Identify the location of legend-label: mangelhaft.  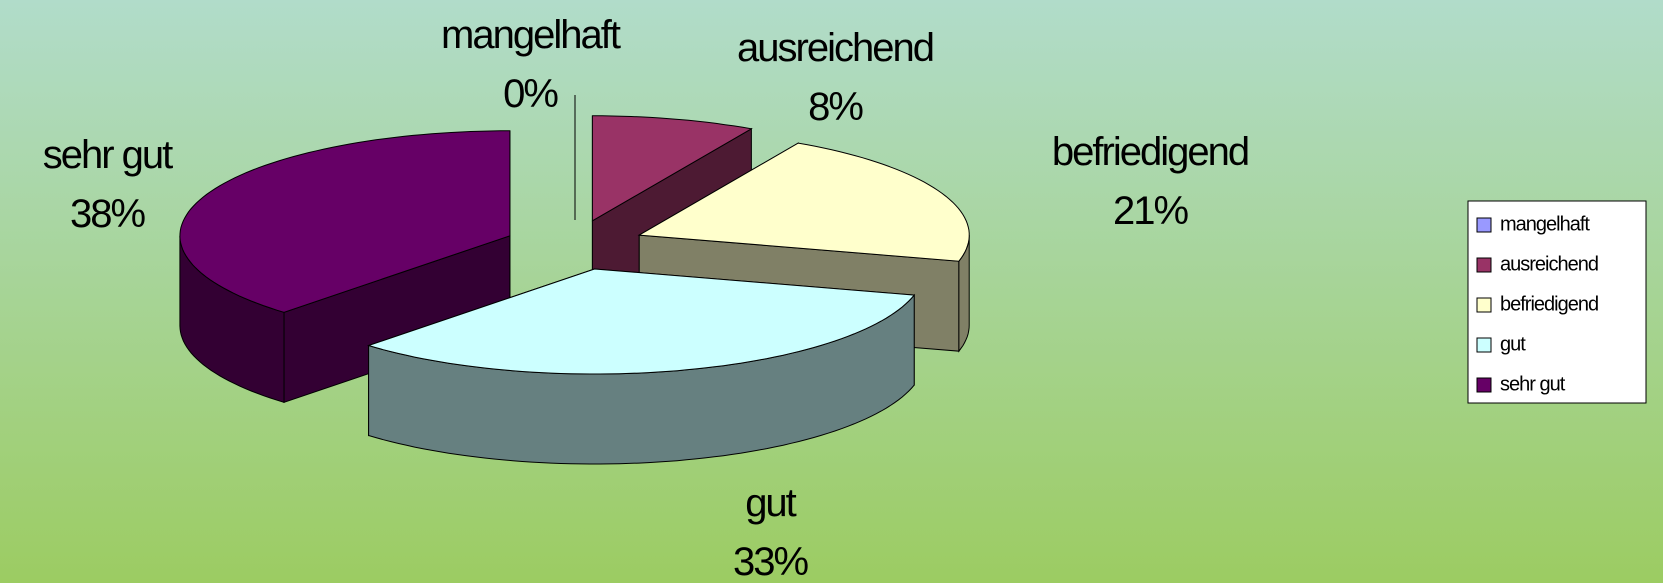
(1545, 224).